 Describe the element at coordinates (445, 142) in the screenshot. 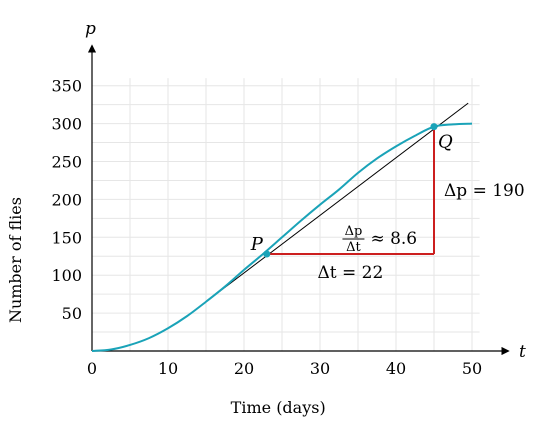

I see `point-label-q: Q` at that location.